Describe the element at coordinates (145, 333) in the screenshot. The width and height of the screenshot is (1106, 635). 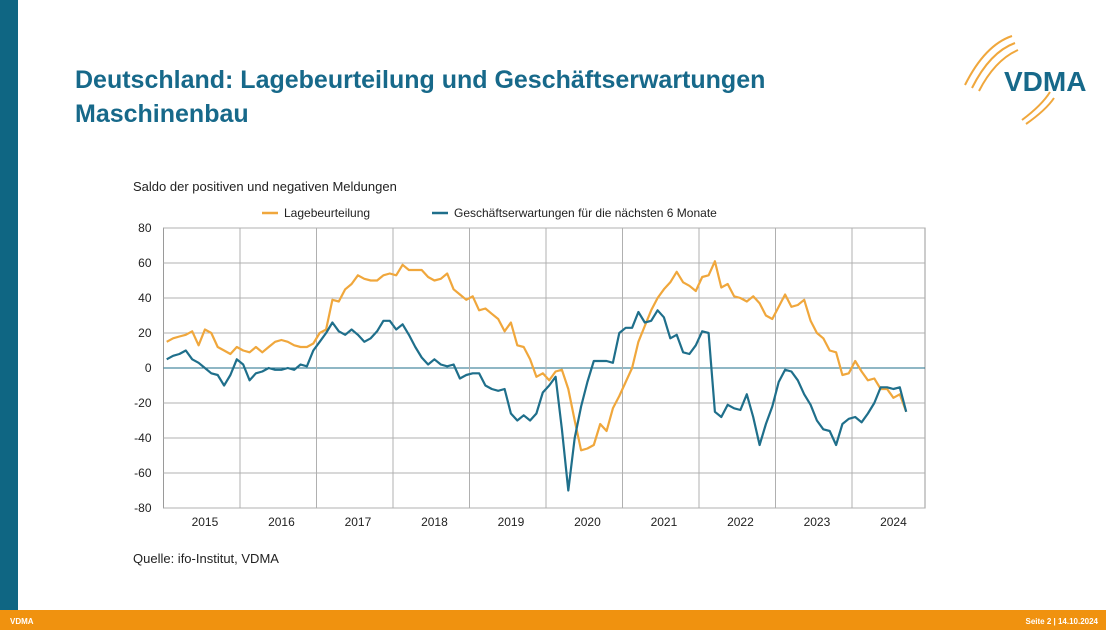
I see `y-tick-label: 20` at that location.